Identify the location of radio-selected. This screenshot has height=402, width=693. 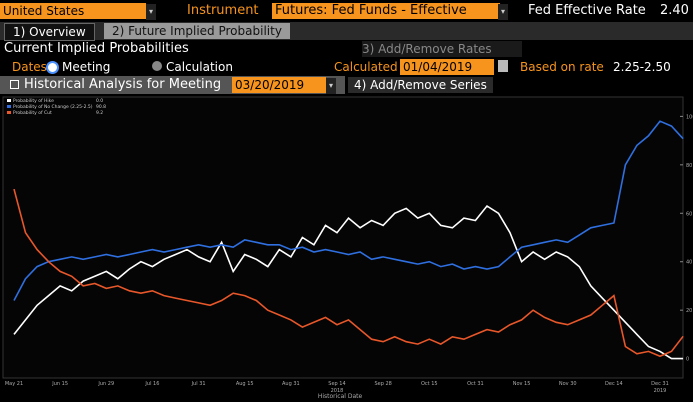
(52, 67).